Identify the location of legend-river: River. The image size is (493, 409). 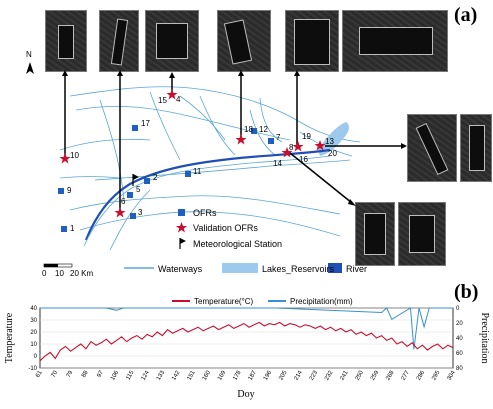
(357, 269).